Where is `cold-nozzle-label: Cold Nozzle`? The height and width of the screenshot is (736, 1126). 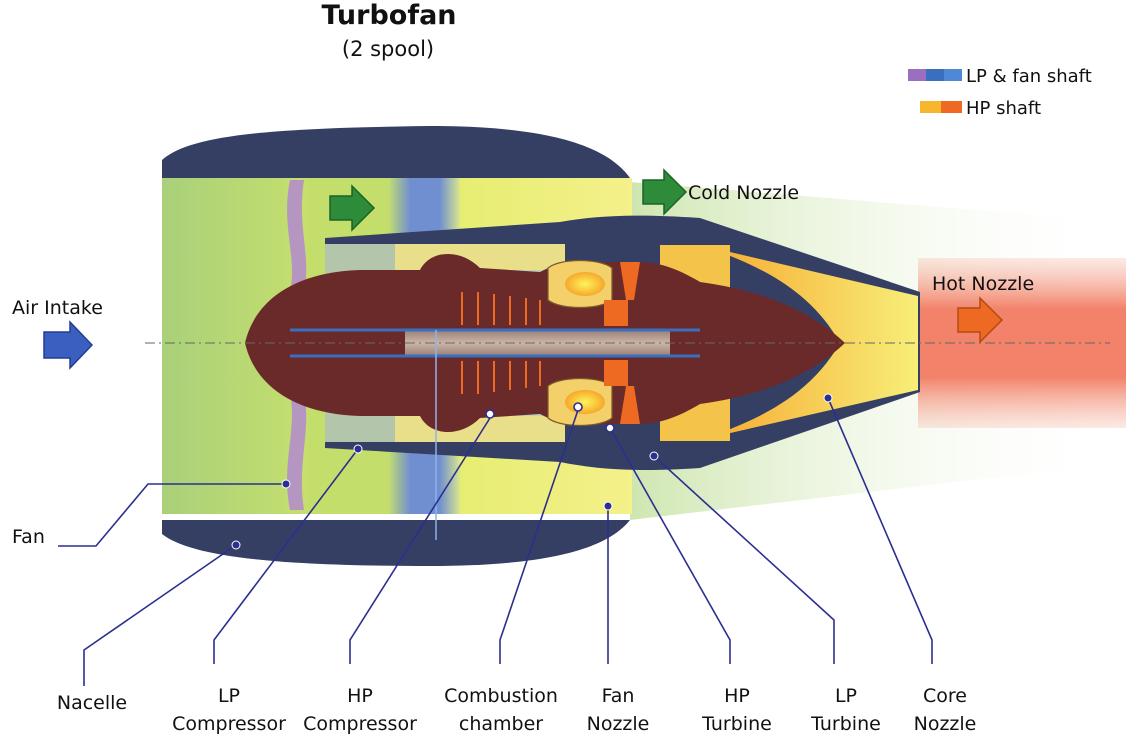 cold-nozzle-label: Cold Nozzle is located at coordinates (743, 193).